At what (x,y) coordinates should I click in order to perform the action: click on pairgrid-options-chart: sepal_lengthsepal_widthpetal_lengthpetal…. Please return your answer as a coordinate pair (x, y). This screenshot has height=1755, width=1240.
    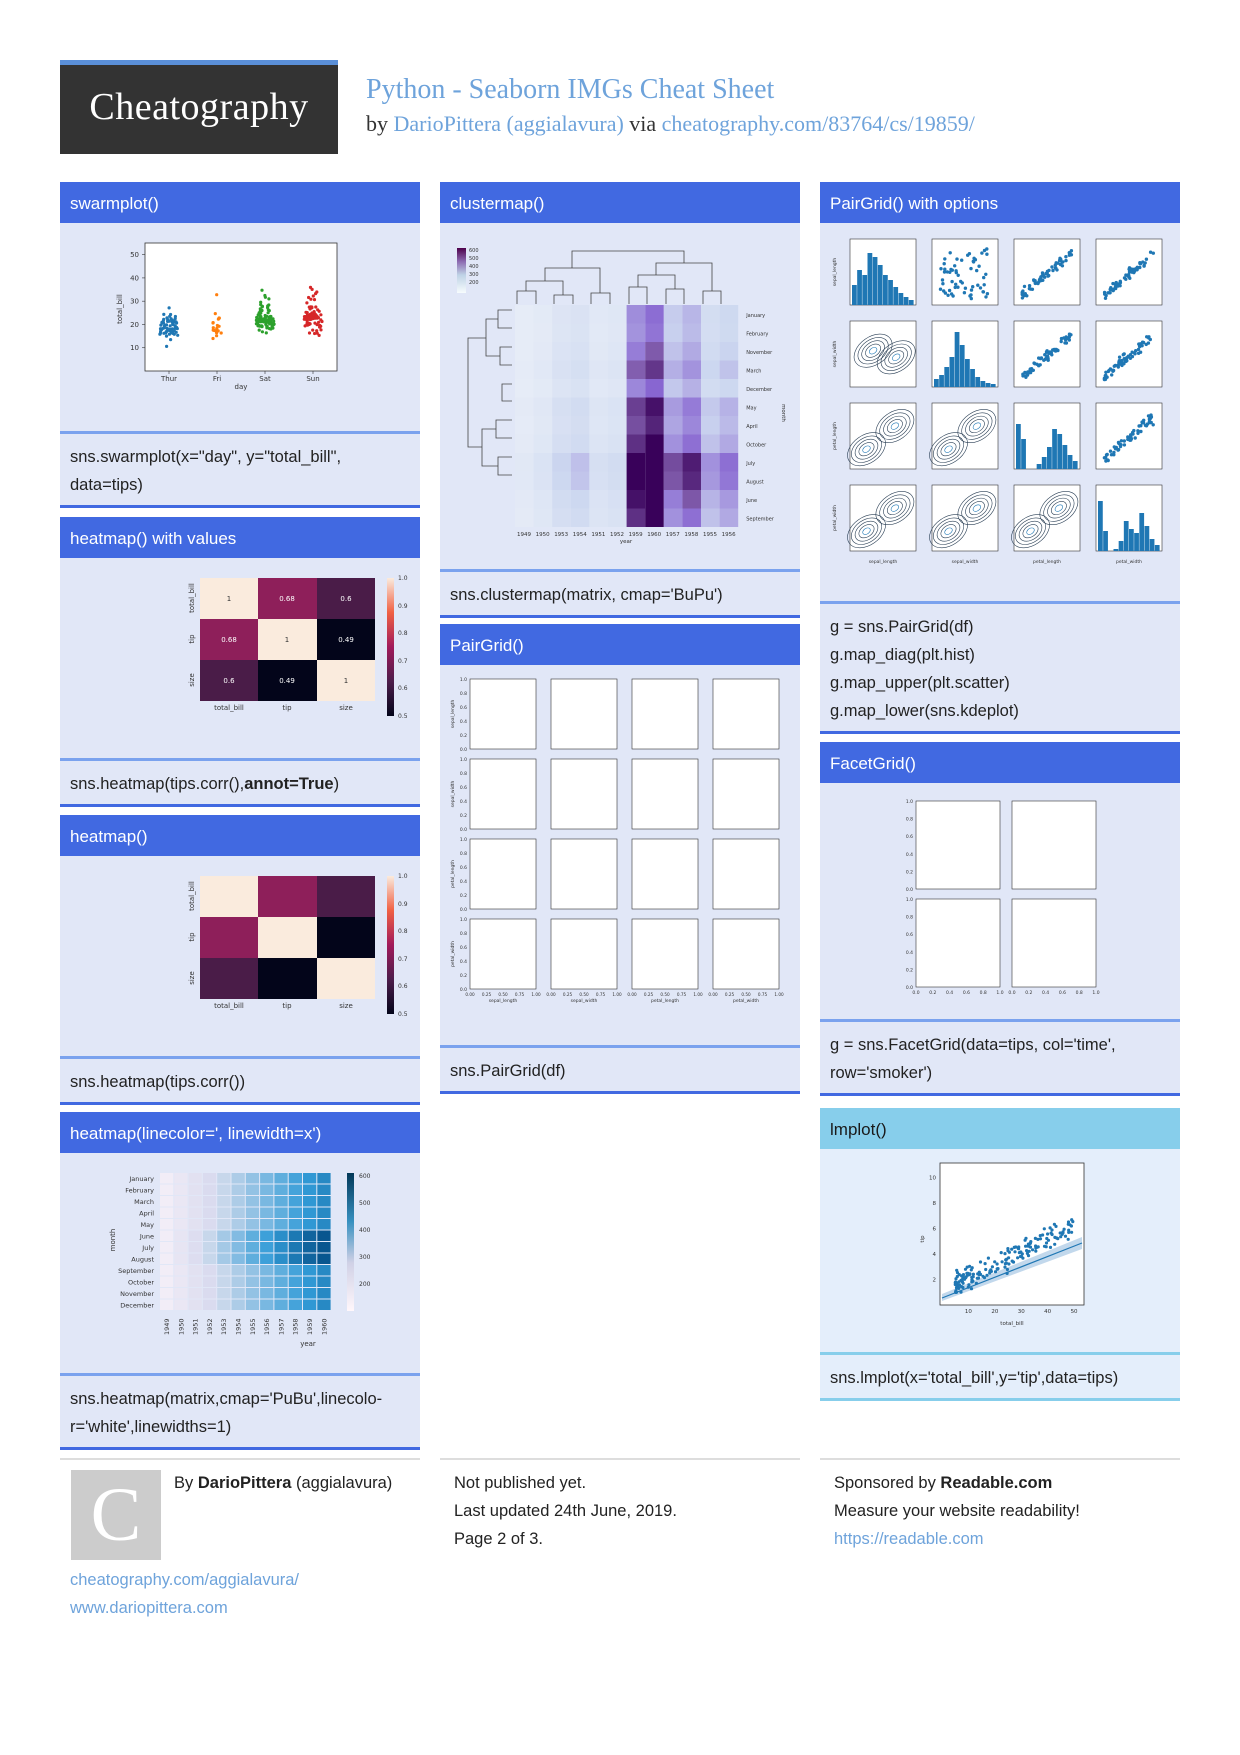
    Looking at the image, I should click on (997, 401).